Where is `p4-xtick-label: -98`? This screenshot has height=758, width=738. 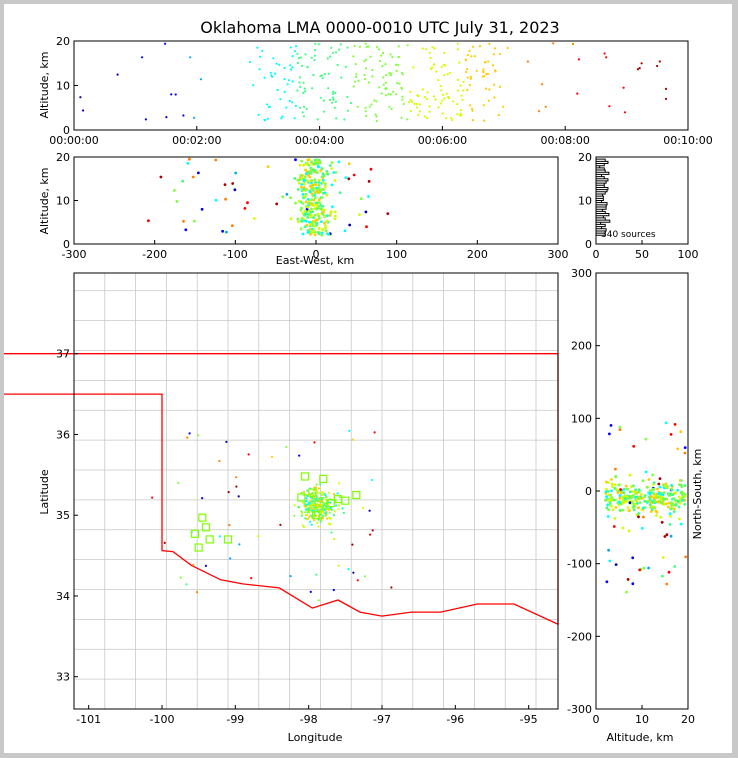 p4-xtick-label: -98 is located at coordinates (309, 719).